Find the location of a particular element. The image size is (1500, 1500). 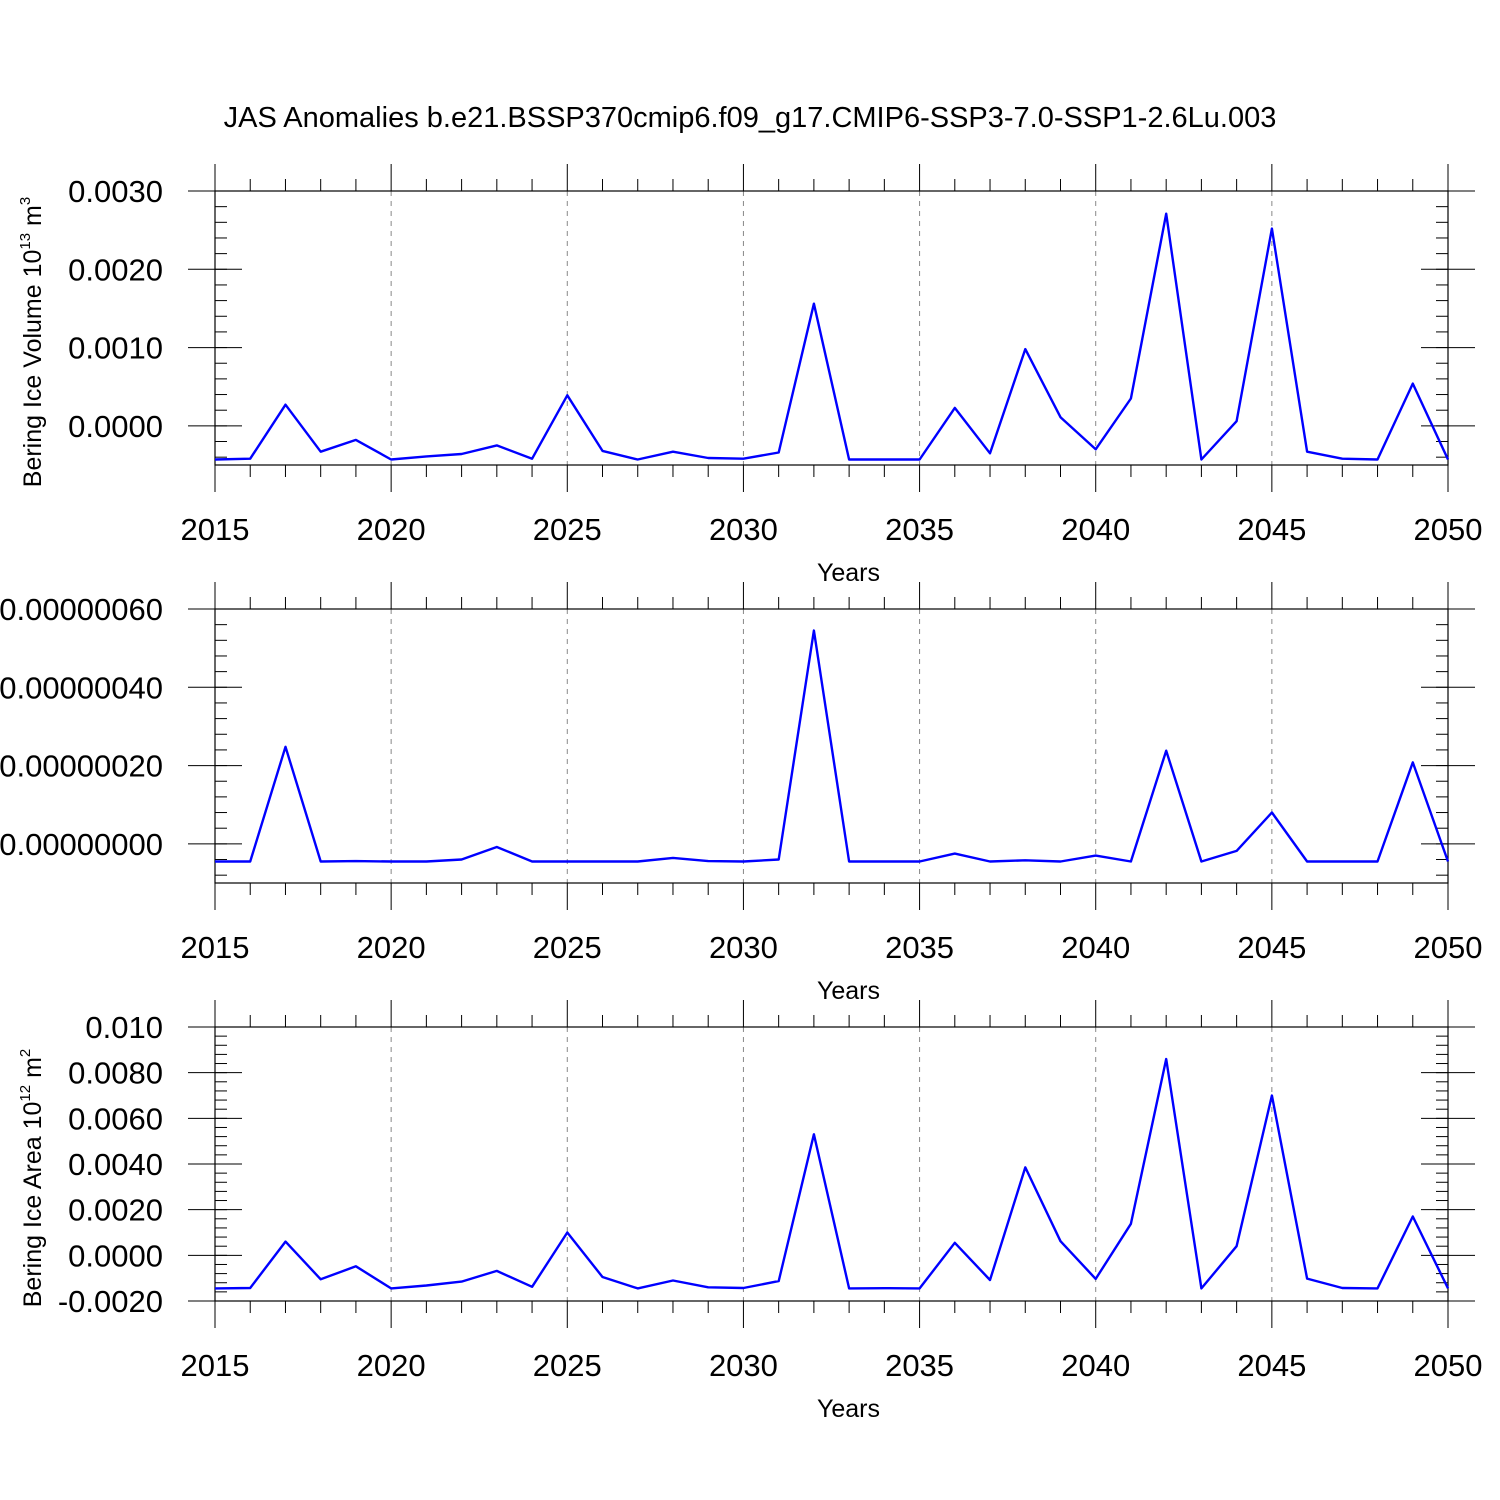

y-tick-label: 0.00000000 is located at coordinates (81, 844).